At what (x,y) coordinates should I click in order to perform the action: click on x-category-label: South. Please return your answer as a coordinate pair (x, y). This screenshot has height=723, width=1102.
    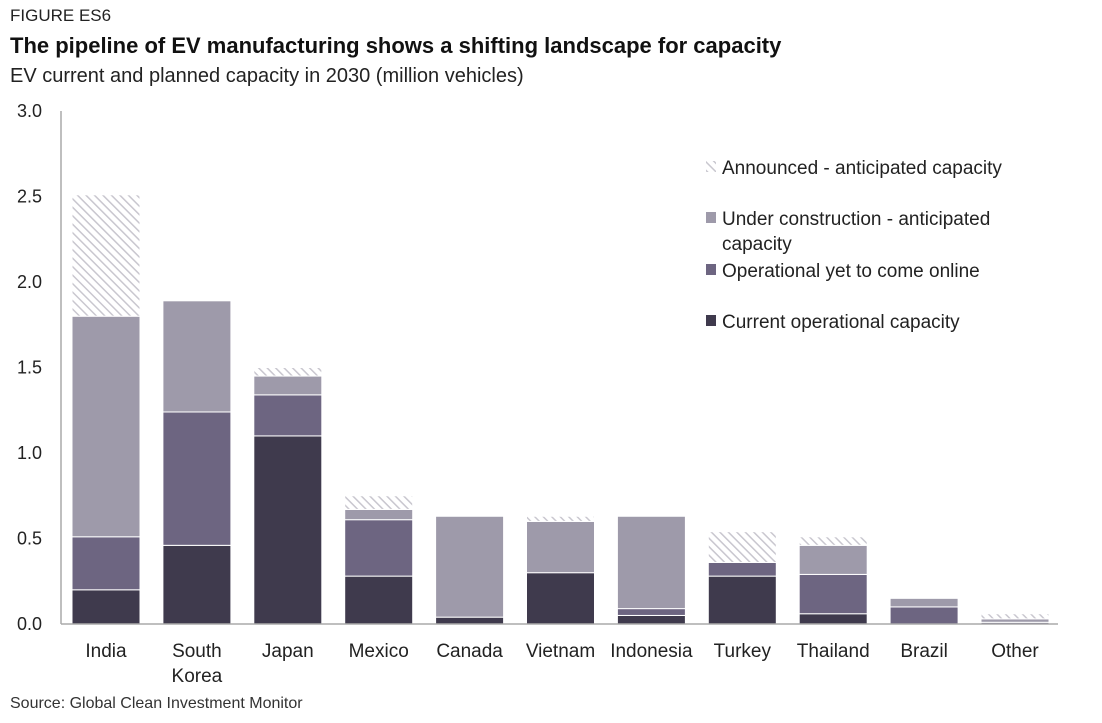
    Looking at the image, I should click on (197, 651).